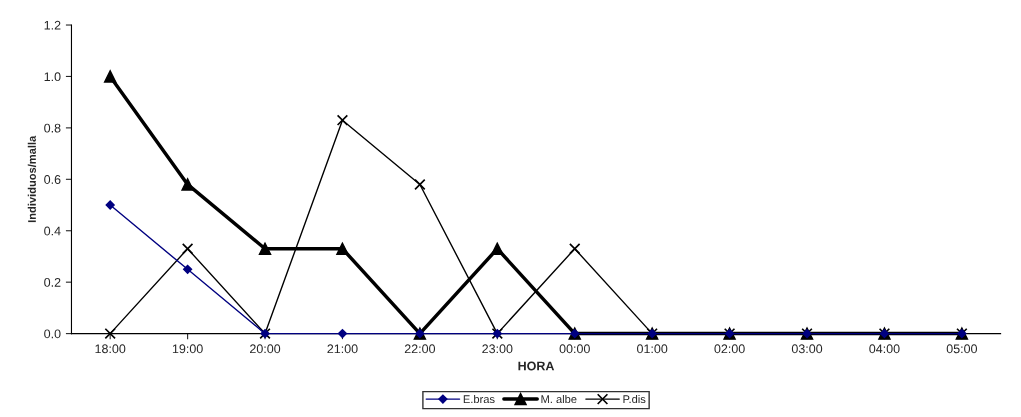 This screenshot has height=417, width=1021. Describe the element at coordinates (807, 349) in the screenshot. I see `x-tick-label: 03:00` at that location.